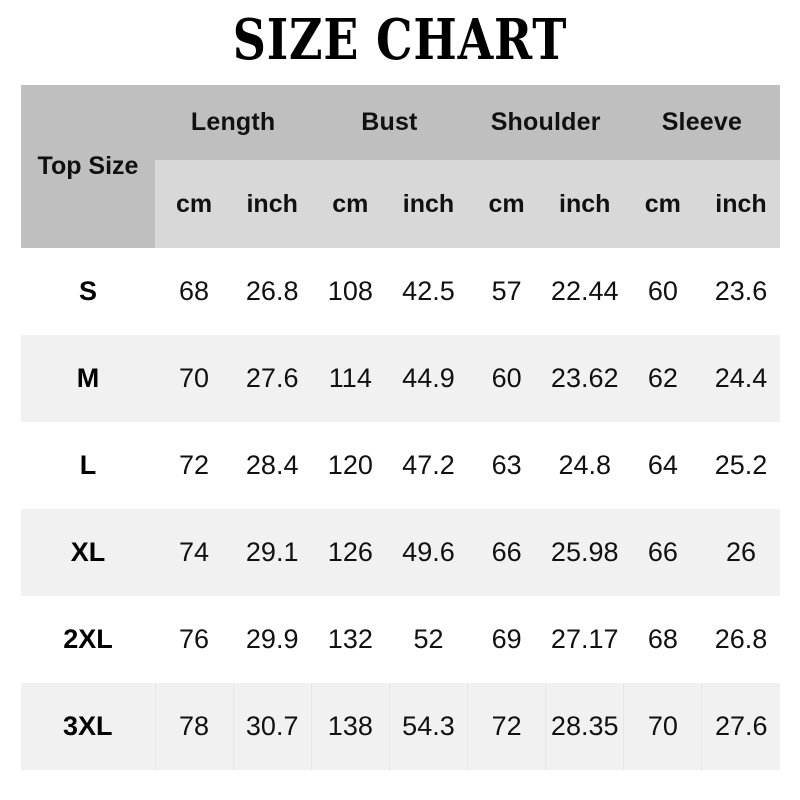 This screenshot has height=800, width=800. I want to click on cell-bust-inch: 54.3, so click(429, 726).